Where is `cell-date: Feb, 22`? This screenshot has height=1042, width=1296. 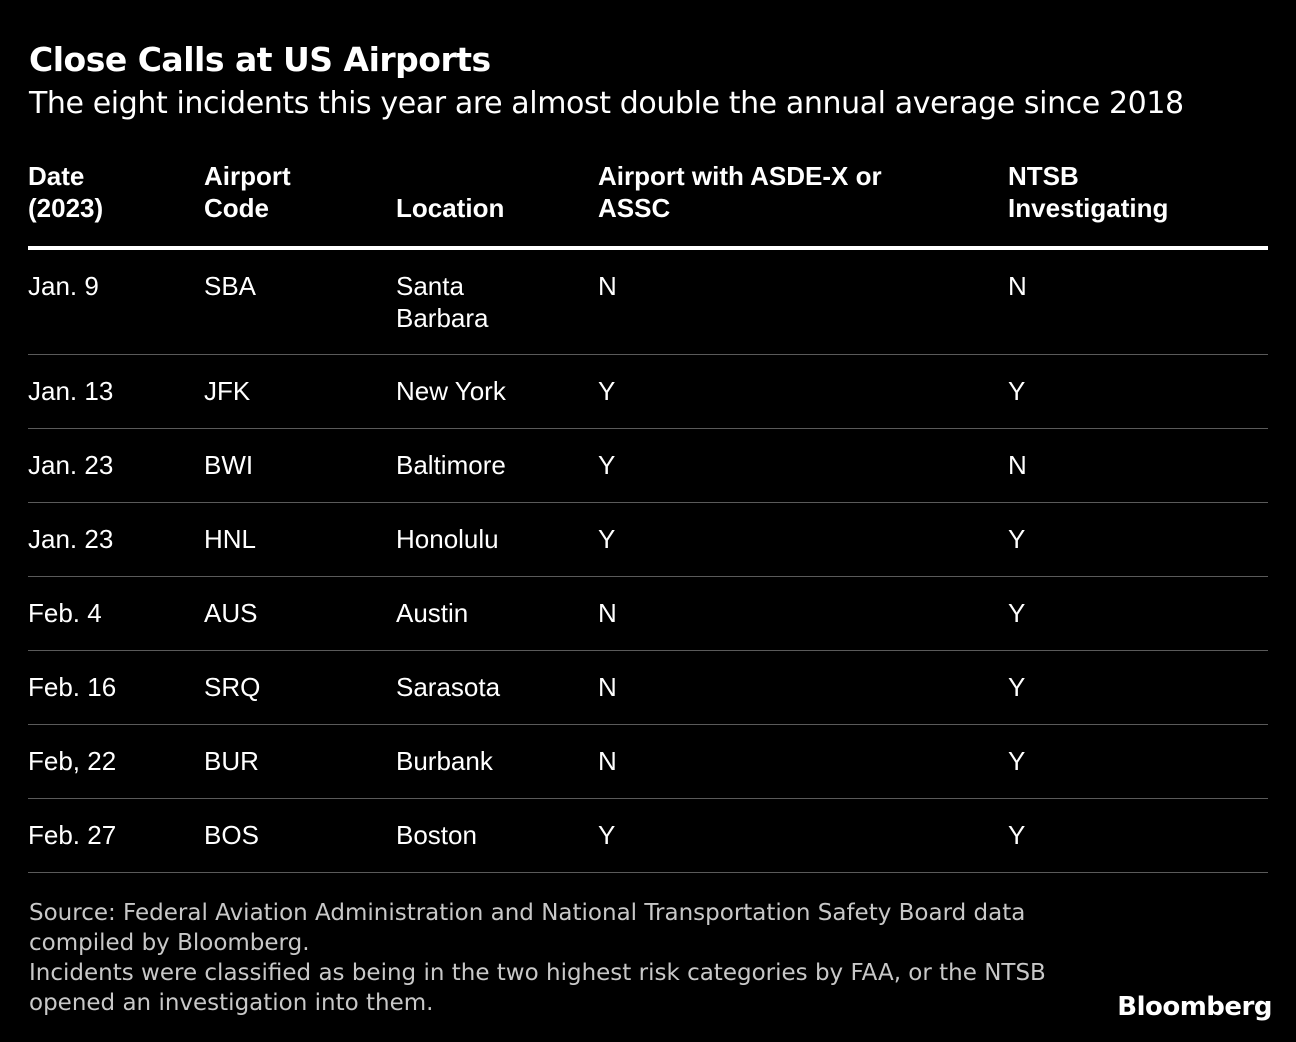 cell-date: Feb, 22 is located at coordinates (72, 761).